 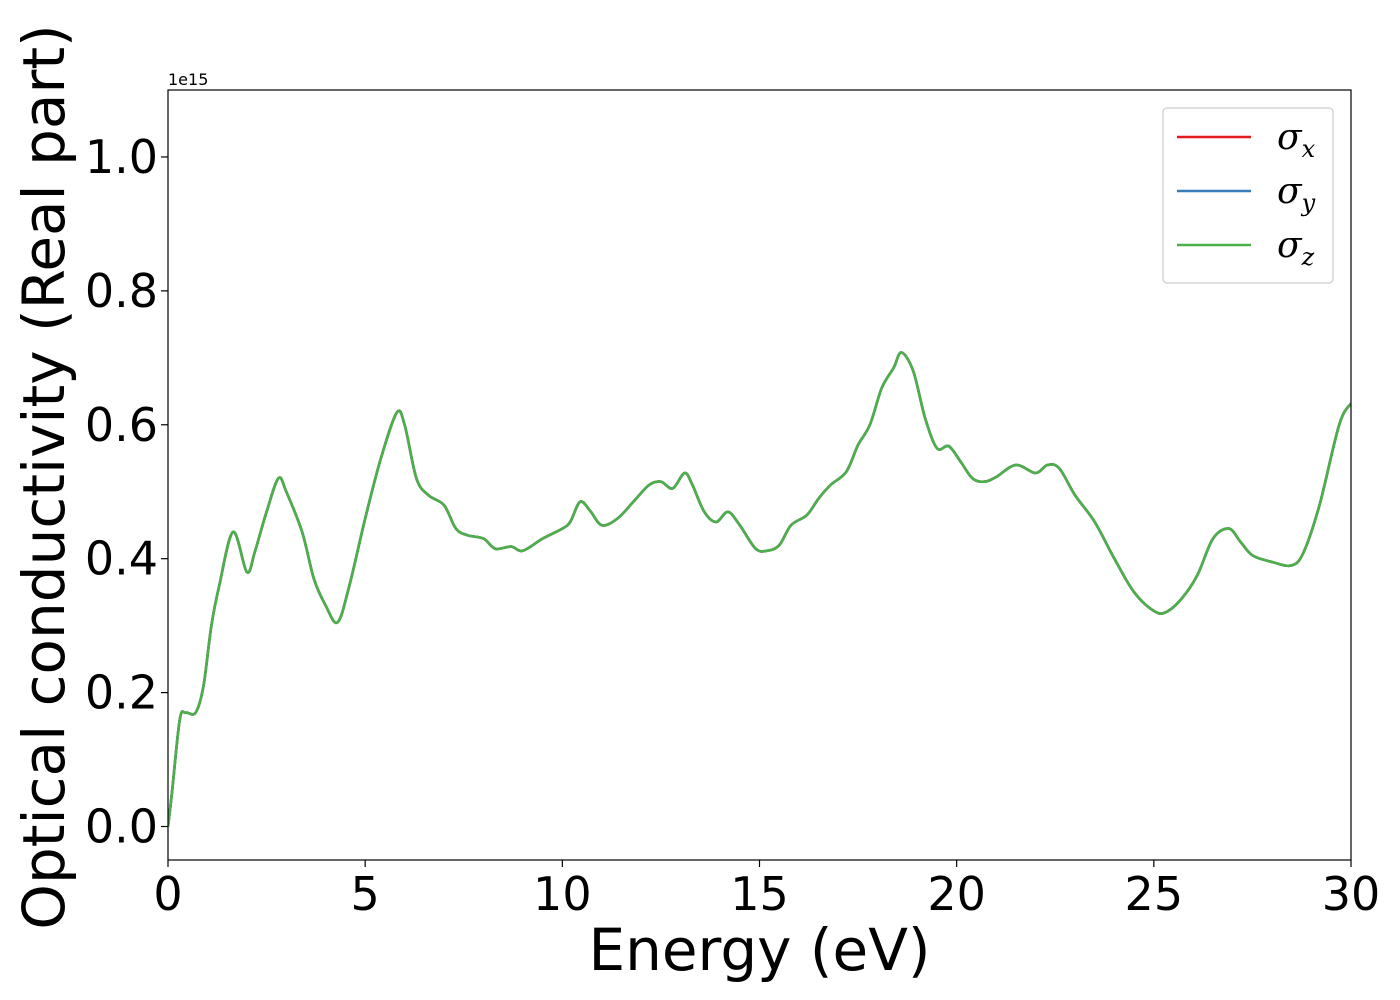 I want to click on x-tick-label: 0, so click(x=167, y=894).